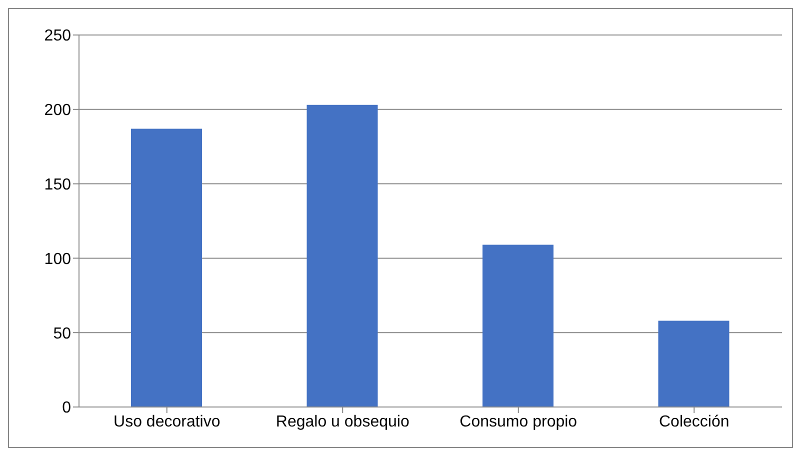 The height and width of the screenshot is (450, 797). I want to click on x-tick-label: Uso decorativo, so click(167, 421).